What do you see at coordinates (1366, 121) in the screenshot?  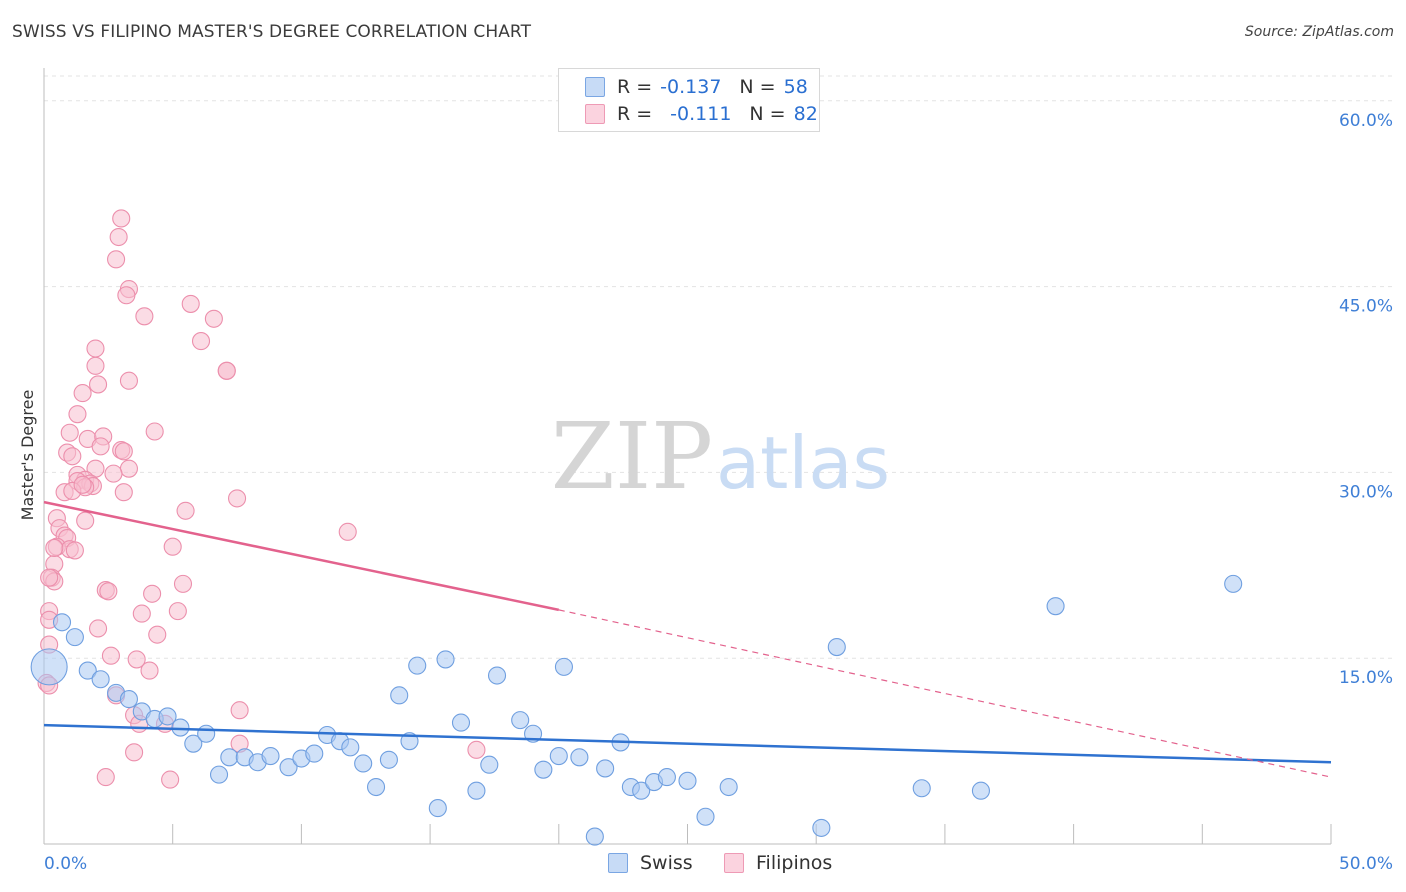 I see `y-tick-label: 60.0%` at bounding box center [1366, 121].